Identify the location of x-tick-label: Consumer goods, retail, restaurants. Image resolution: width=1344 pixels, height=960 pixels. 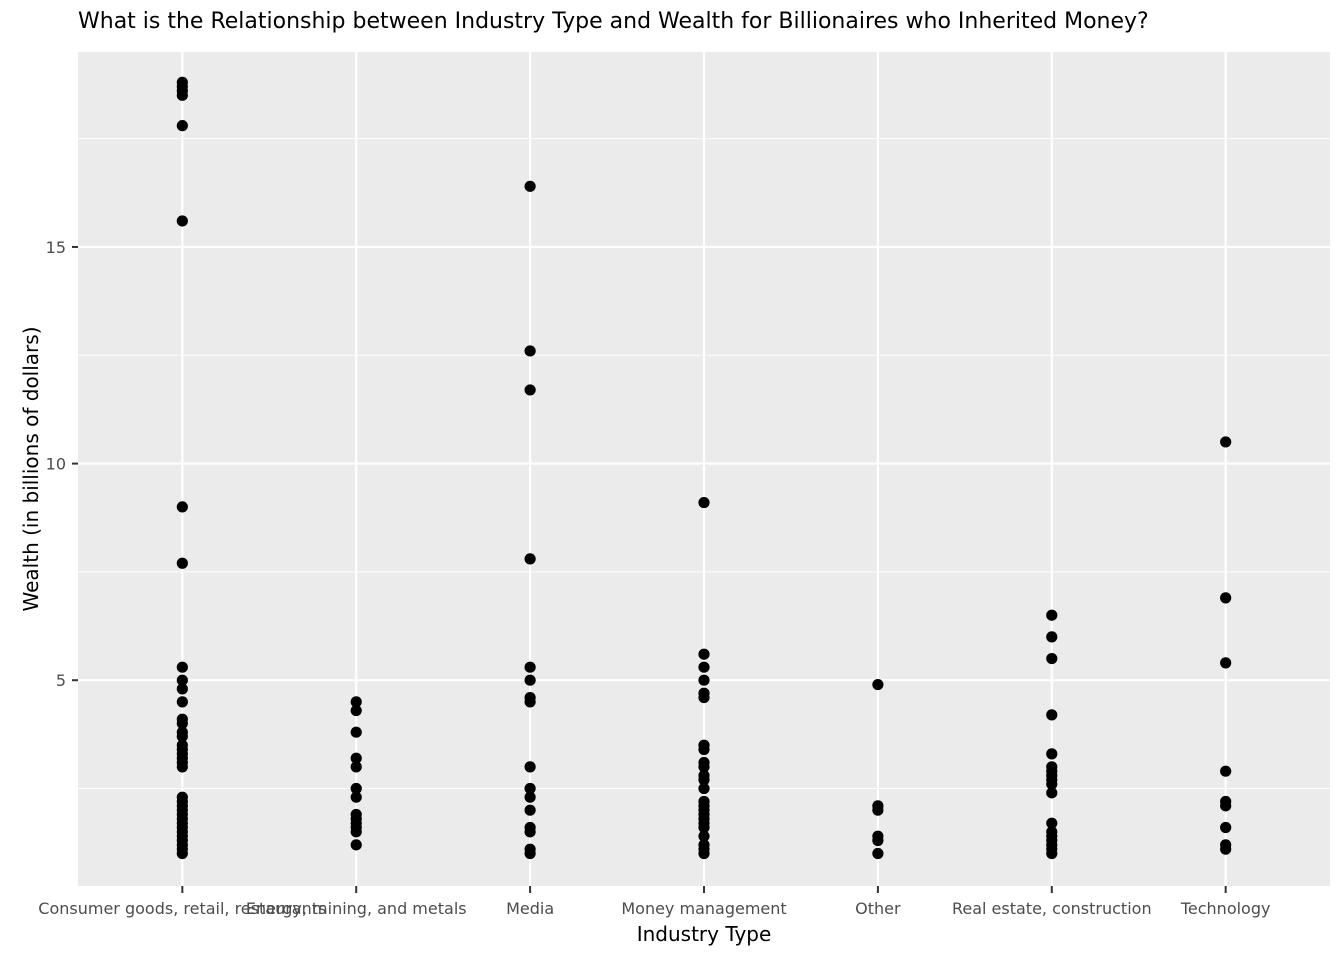
(182, 908).